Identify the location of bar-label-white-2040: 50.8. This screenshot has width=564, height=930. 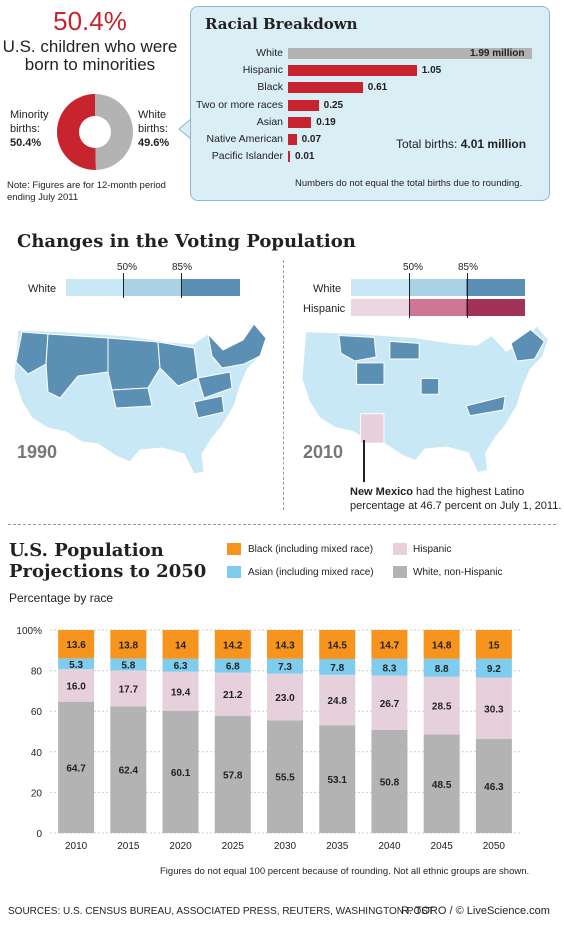
(390, 782).